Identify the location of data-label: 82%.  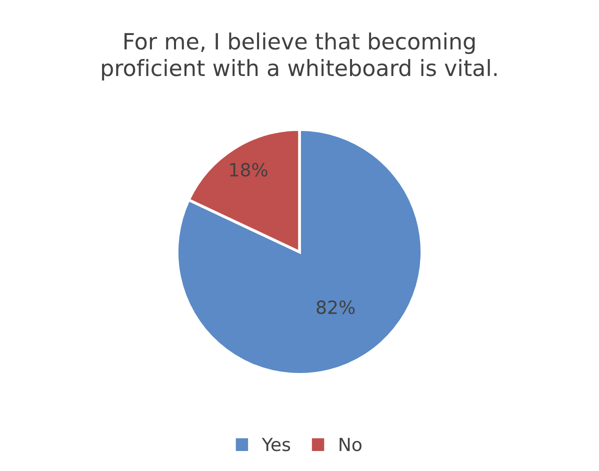
(335, 307).